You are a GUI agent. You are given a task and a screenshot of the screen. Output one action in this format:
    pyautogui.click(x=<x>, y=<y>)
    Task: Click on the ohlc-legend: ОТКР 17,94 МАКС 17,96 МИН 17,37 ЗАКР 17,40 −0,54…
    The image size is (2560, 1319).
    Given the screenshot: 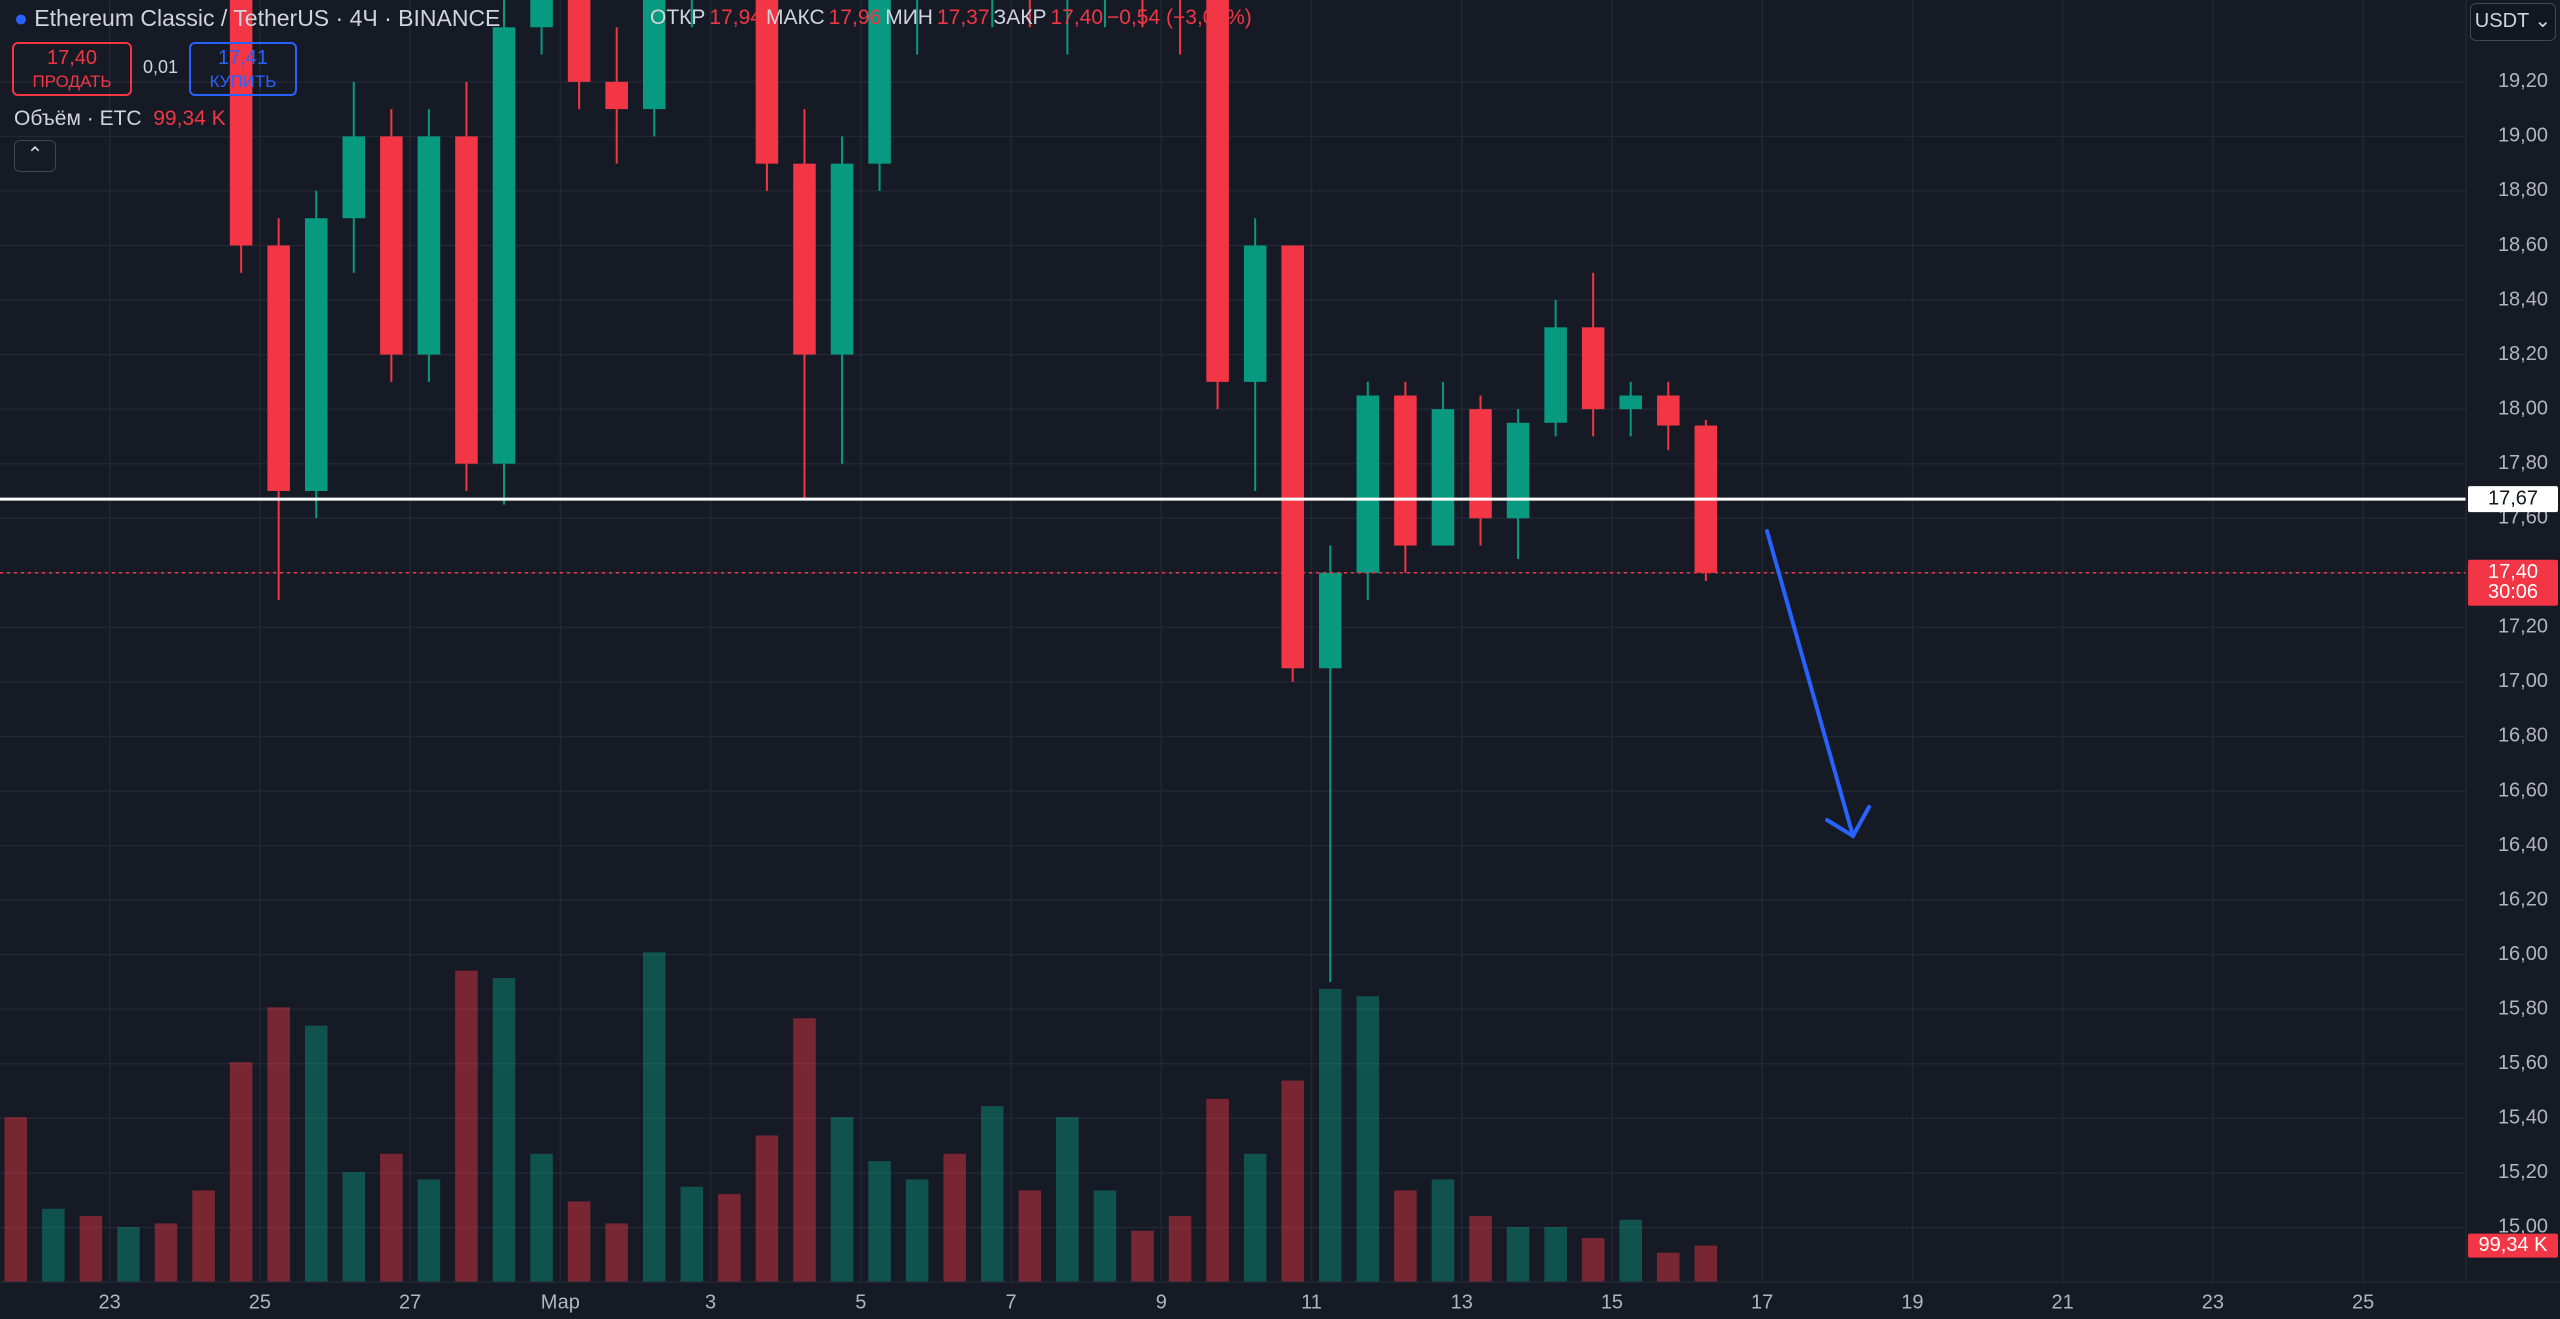 What is the action you would take?
    pyautogui.click(x=953, y=18)
    